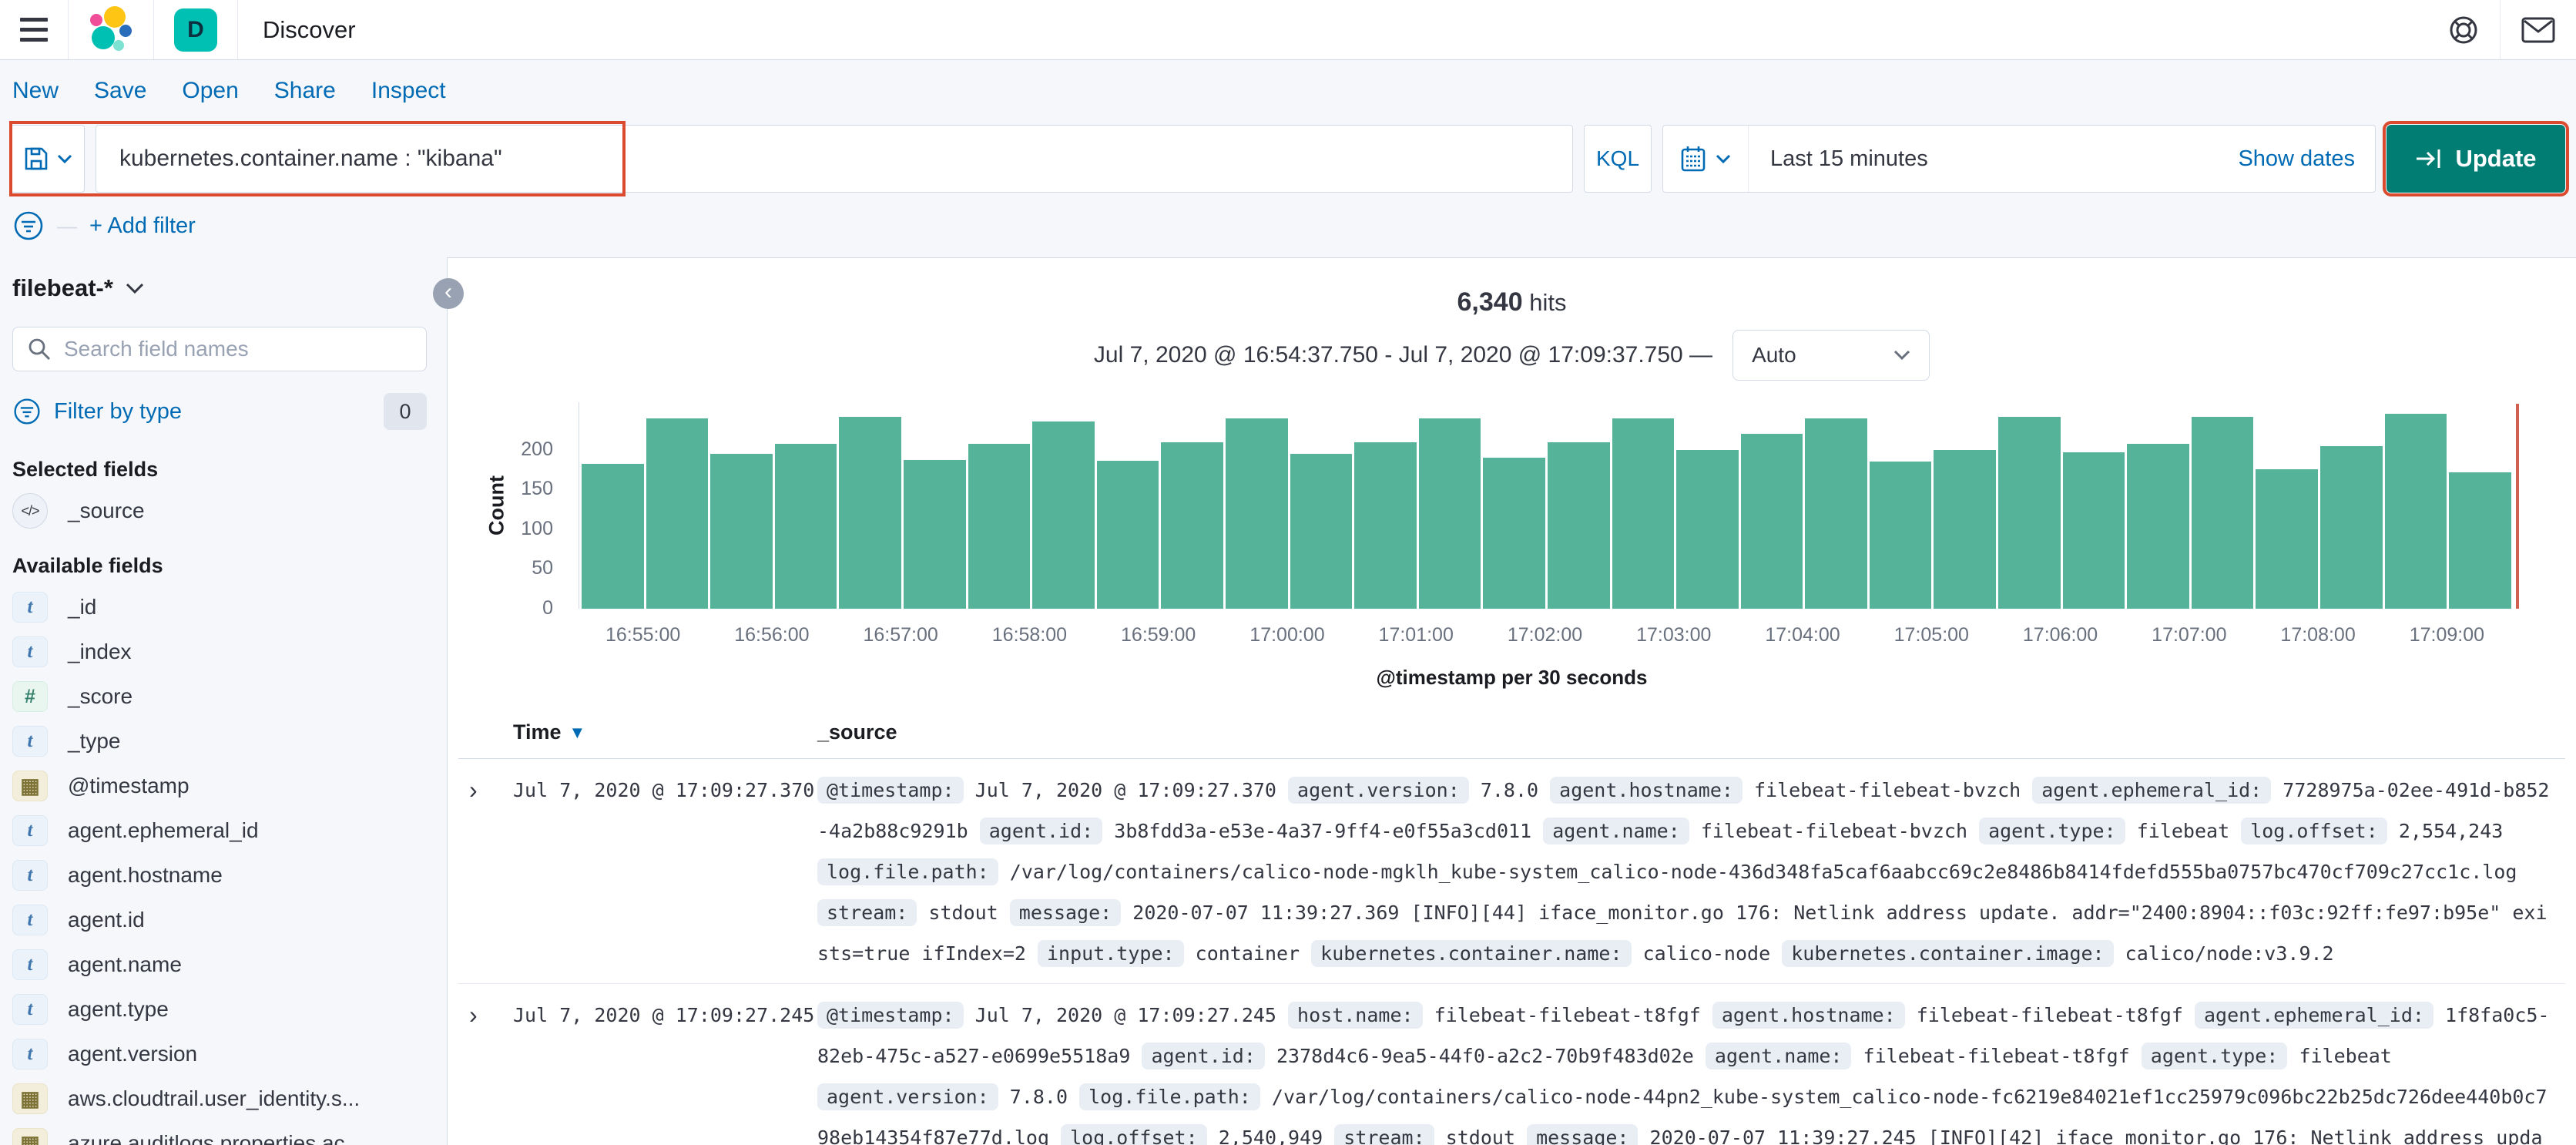 This screenshot has width=2576, height=1145. What do you see at coordinates (210, 90) in the screenshot?
I see `top-nav-link: Open` at bounding box center [210, 90].